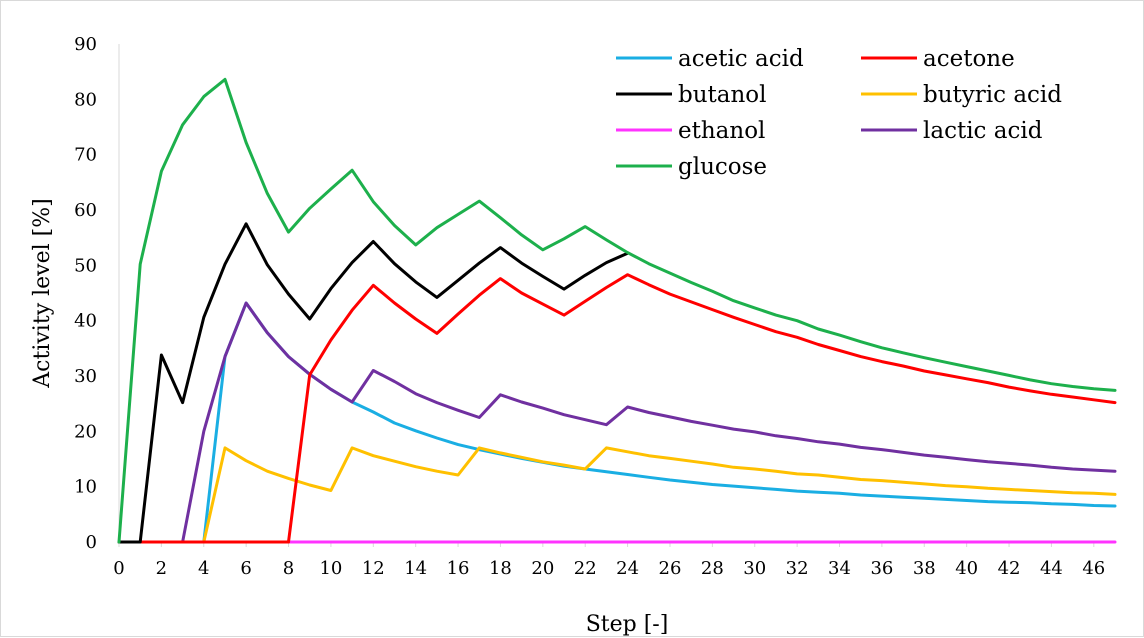  I want to click on x-tick-label: 42, so click(1009, 568).